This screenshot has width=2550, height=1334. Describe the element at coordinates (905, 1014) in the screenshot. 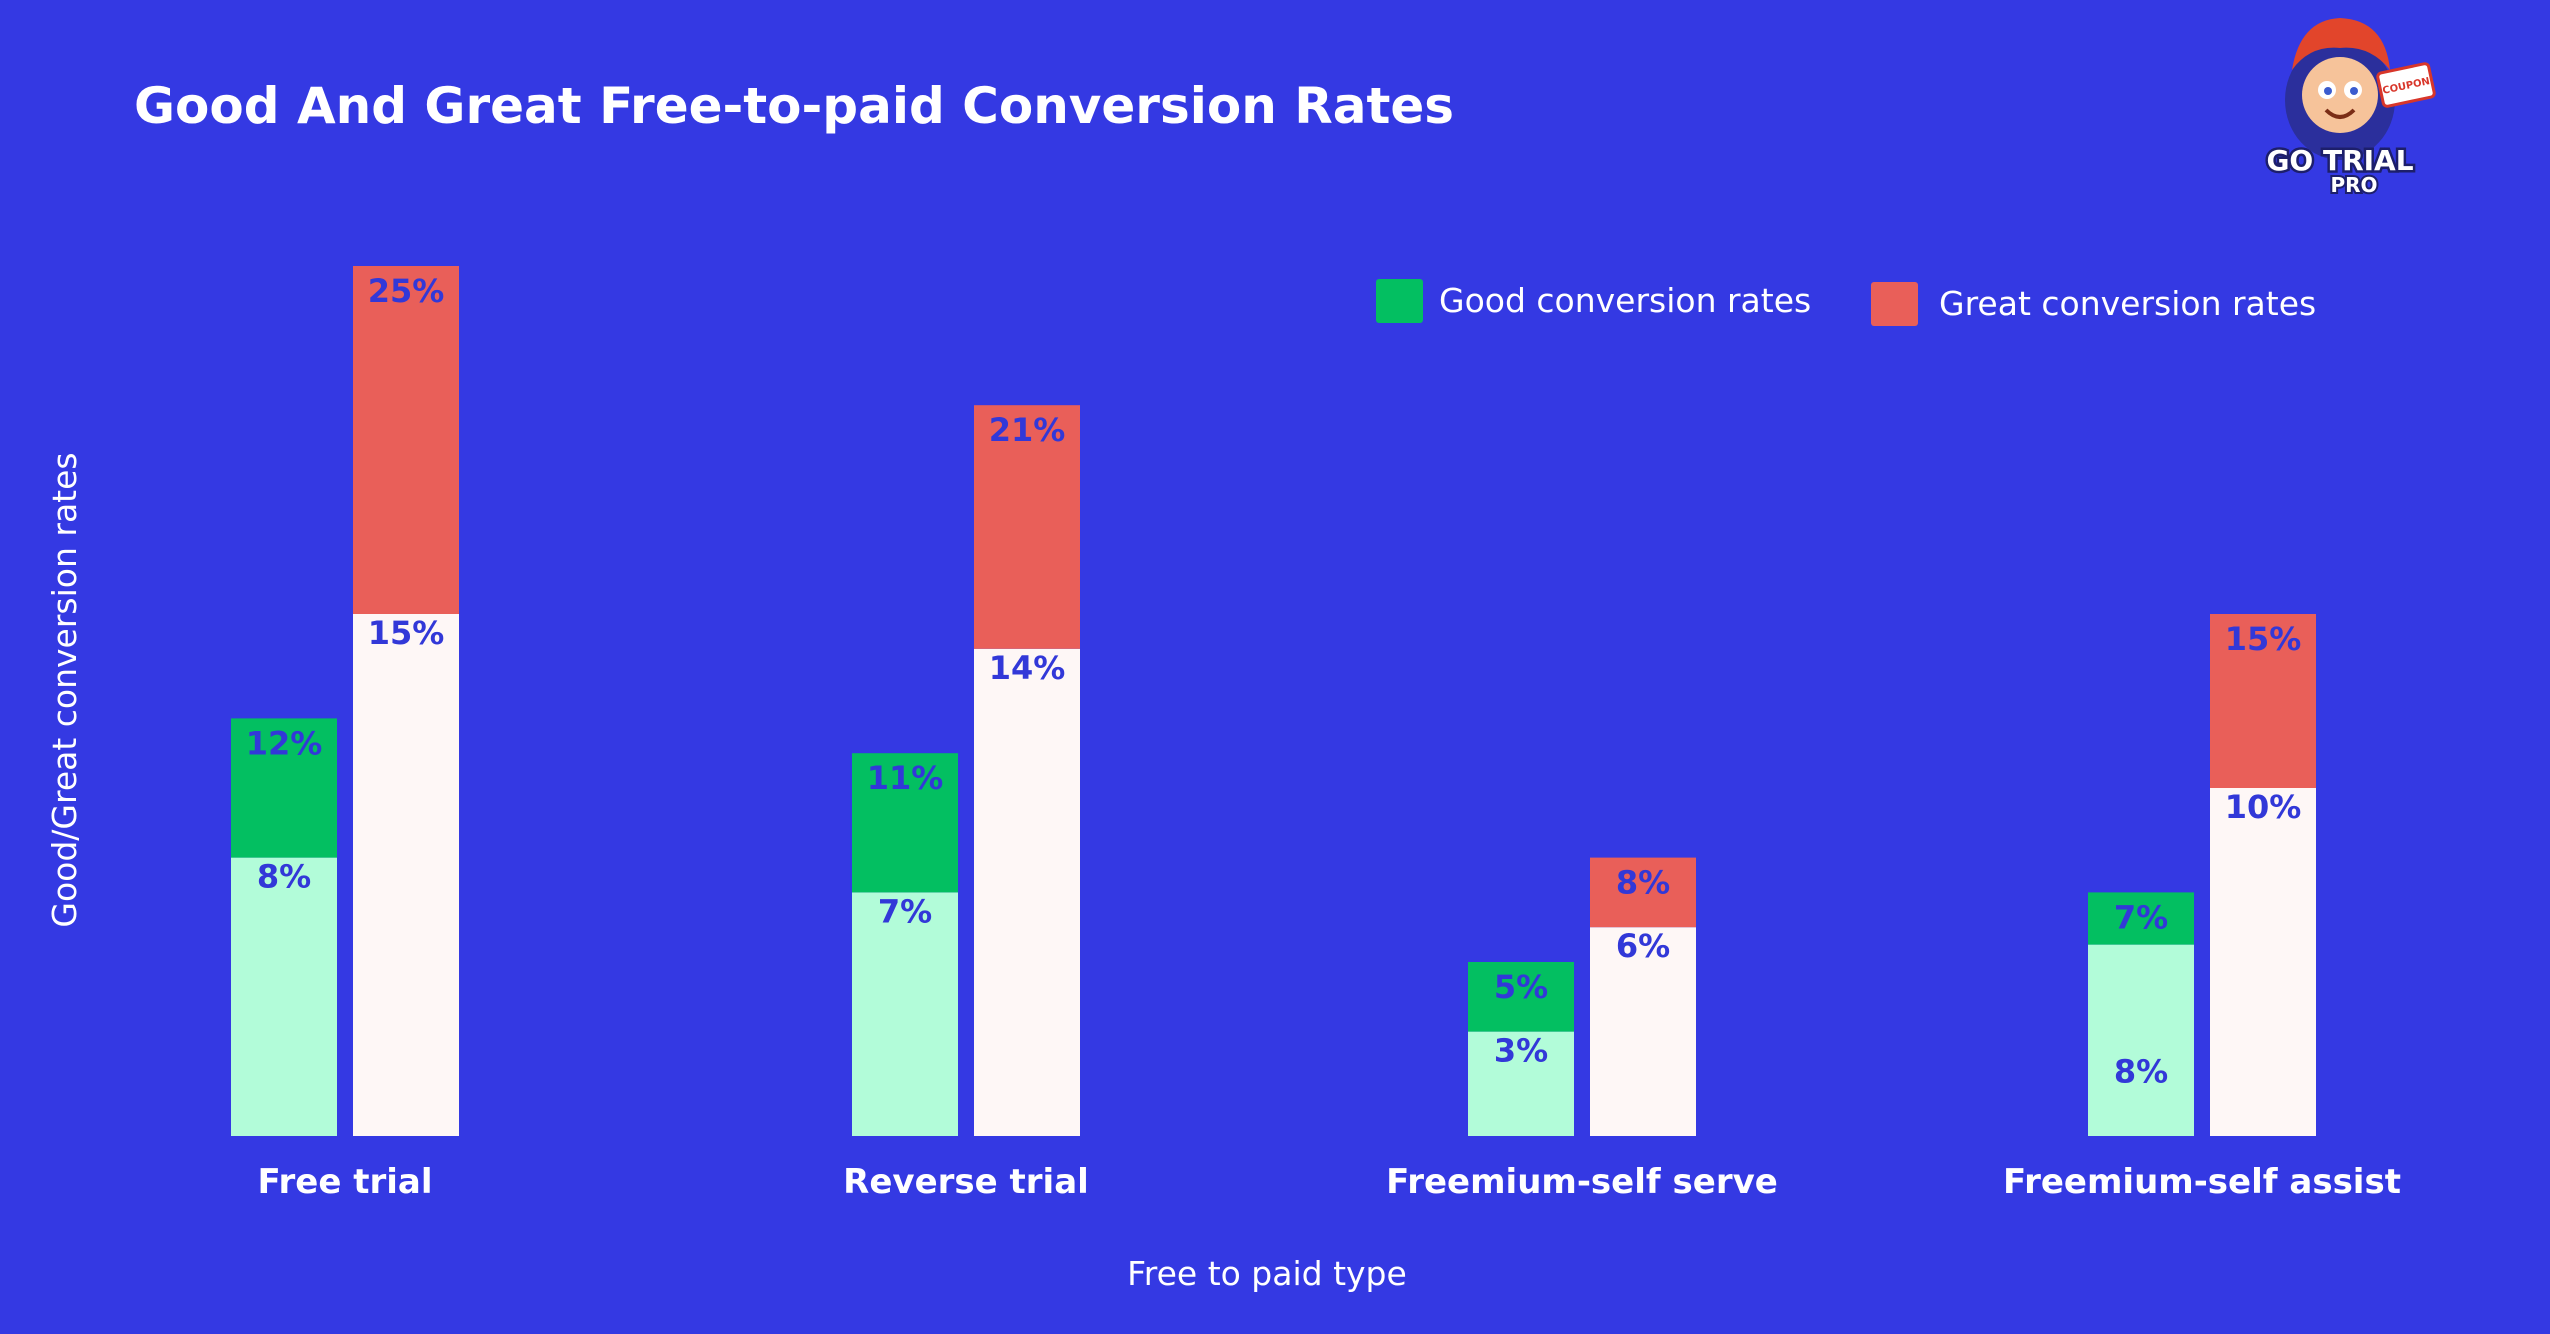

I see `bar-good-base-reverse-trial` at that location.